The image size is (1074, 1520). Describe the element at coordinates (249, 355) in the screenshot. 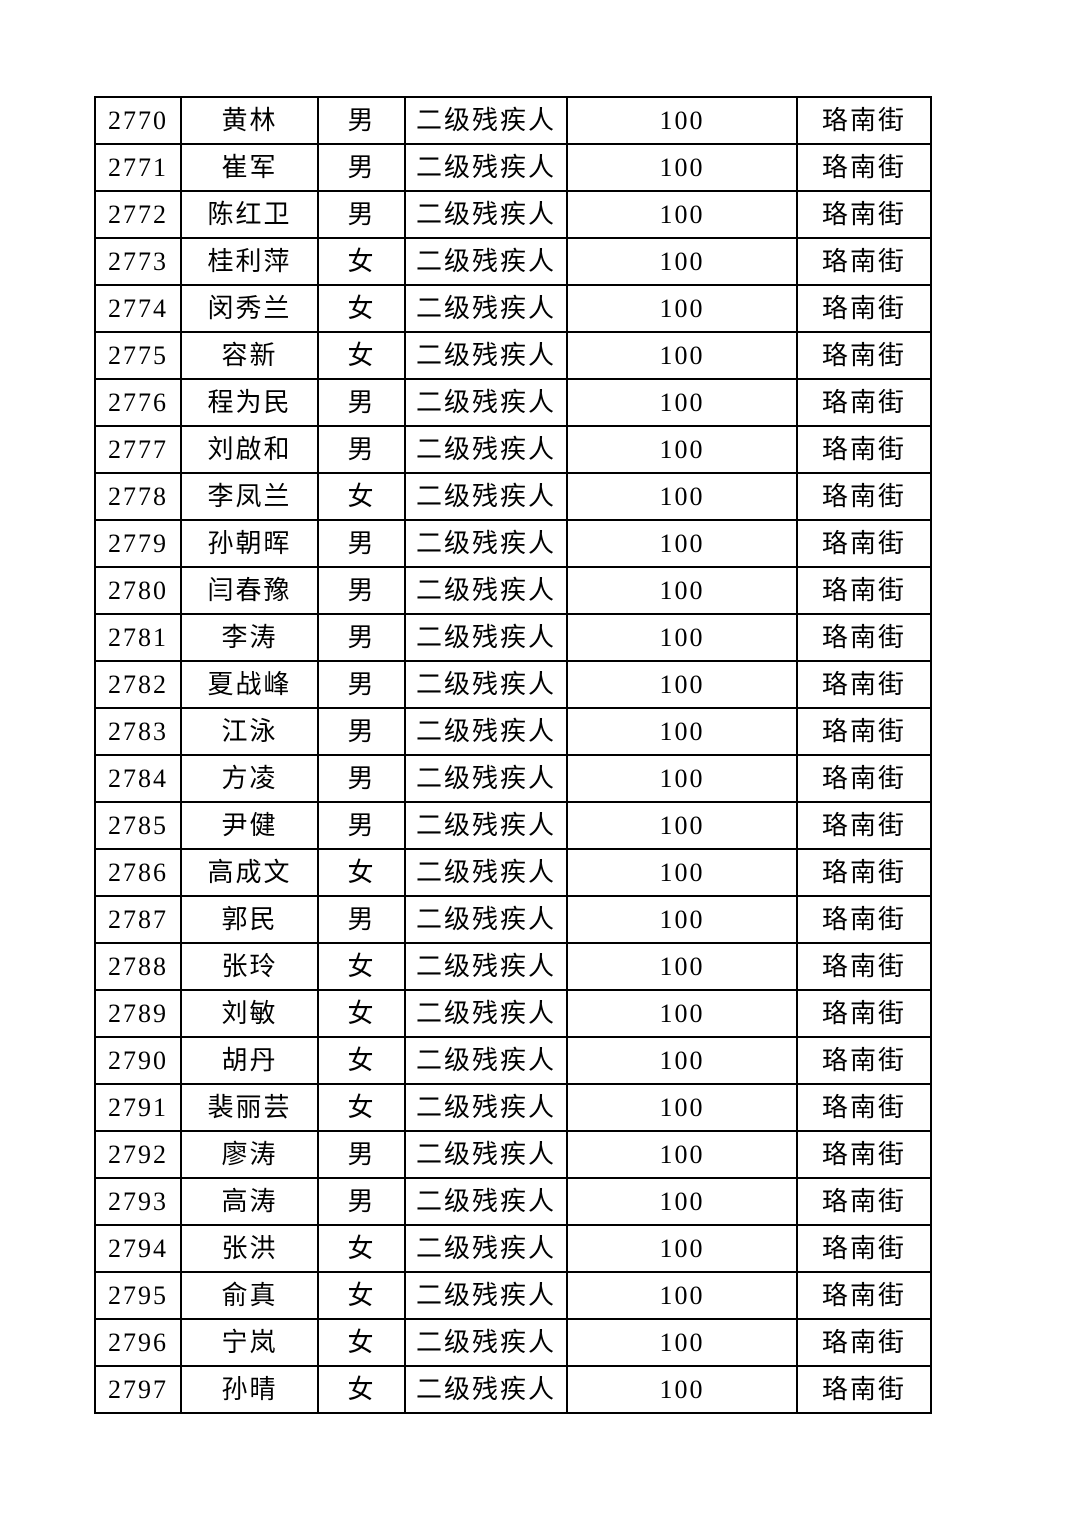

I see `name-cell: 容新` at that location.